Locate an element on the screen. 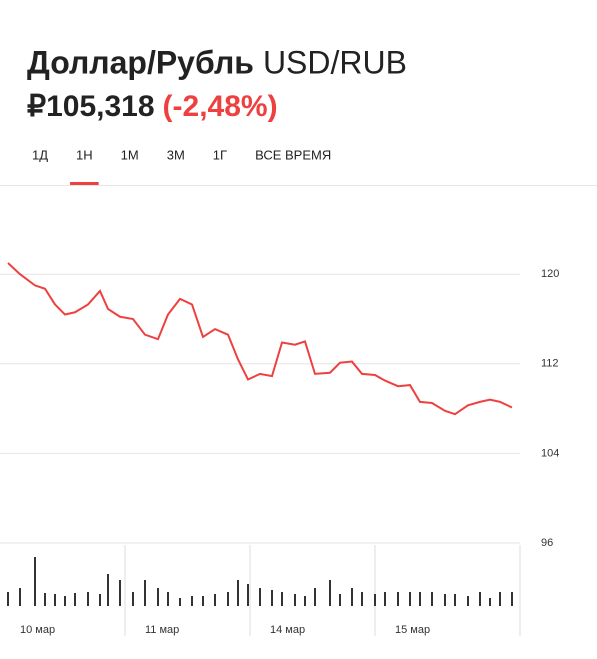 Image resolution: width=597 pixels, height=659 pixels. x-tick-label: 14 мар is located at coordinates (287, 630).